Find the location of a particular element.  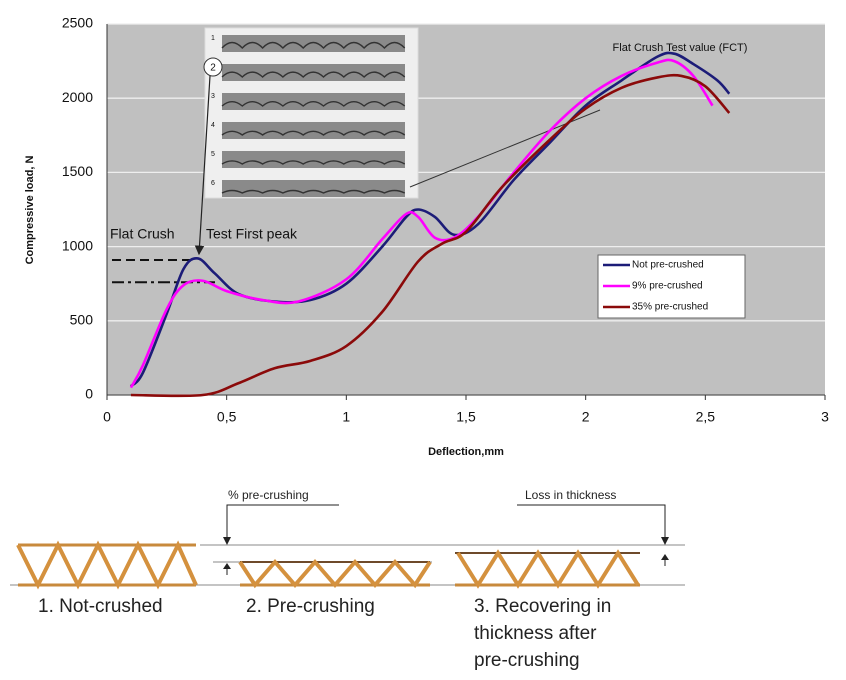

caption: 3. Recovering in is located at coordinates (542, 606).